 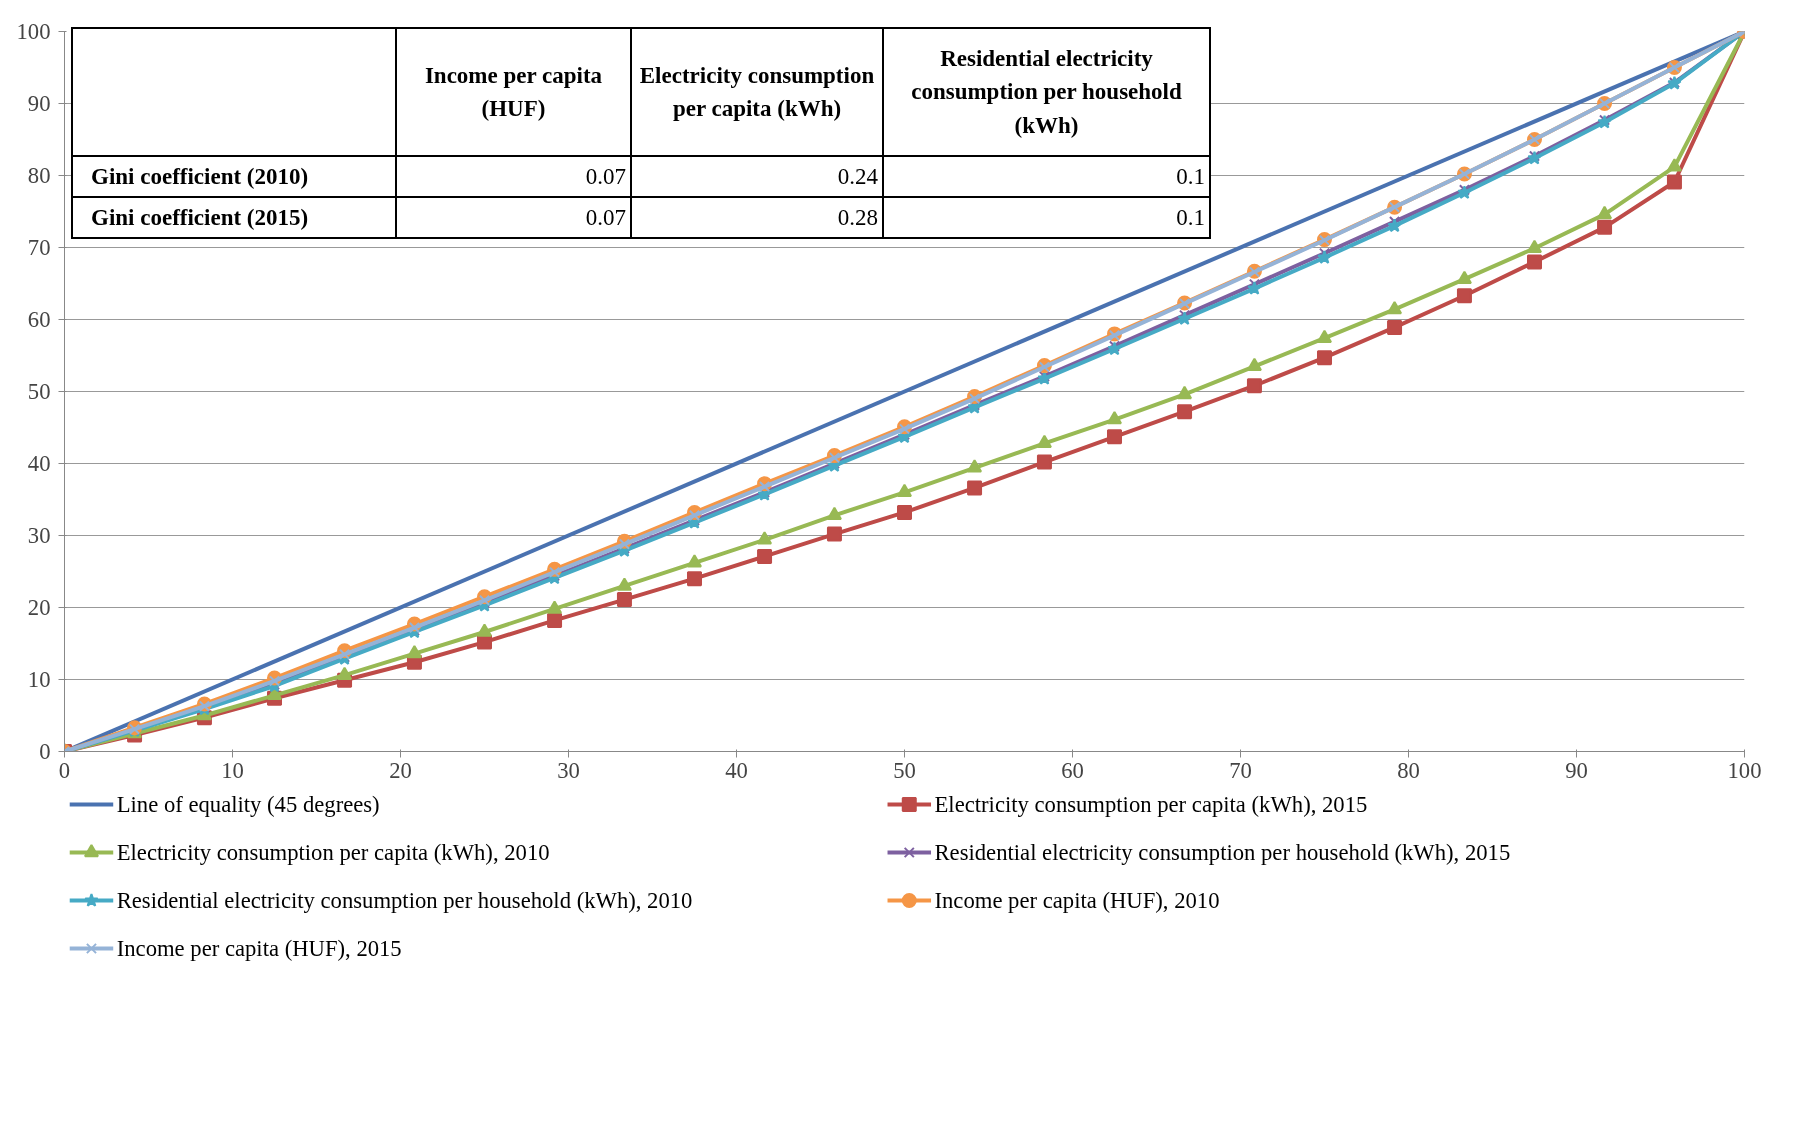 What do you see at coordinates (736, 770) in the screenshot?
I see `x-tick-label: 40` at bounding box center [736, 770].